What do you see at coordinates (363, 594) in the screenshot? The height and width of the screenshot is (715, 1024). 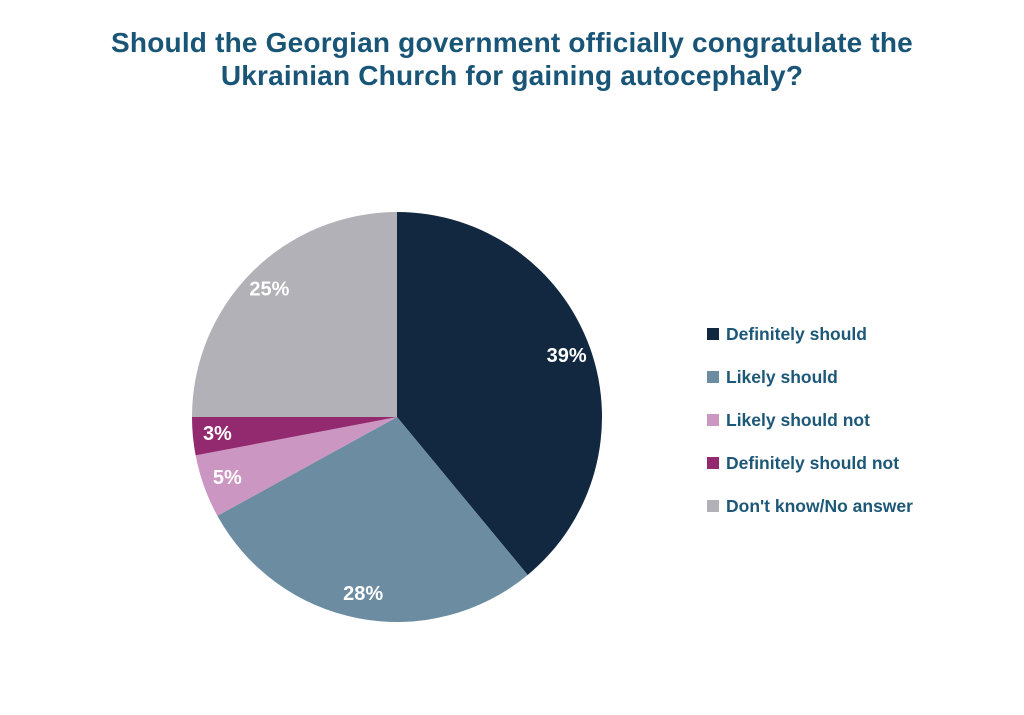 I see `pie-slice-label-1: 28%` at bounding box center [363, 594].